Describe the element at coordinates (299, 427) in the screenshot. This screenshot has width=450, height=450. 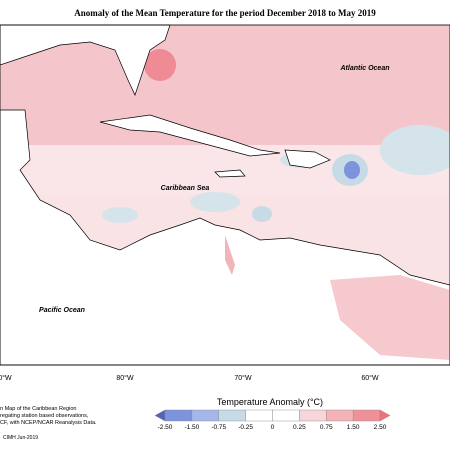
I see `legend-tick-label: 0.25` at that location.